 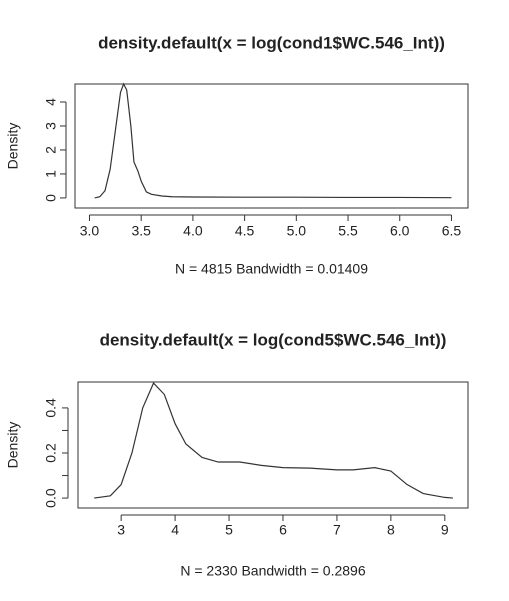 I want to click on x-tick-label: 4.0, so click(x=193, y=231).